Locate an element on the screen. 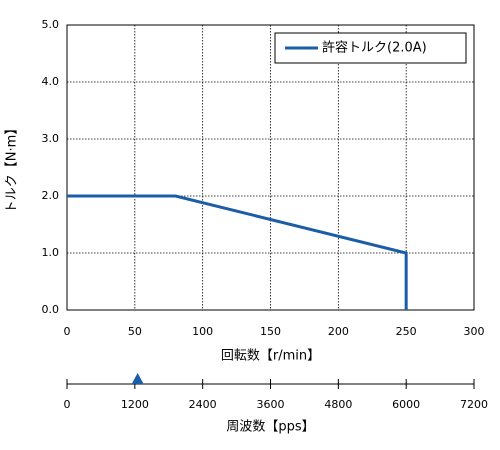  marker is located at coordinates (137, 378).